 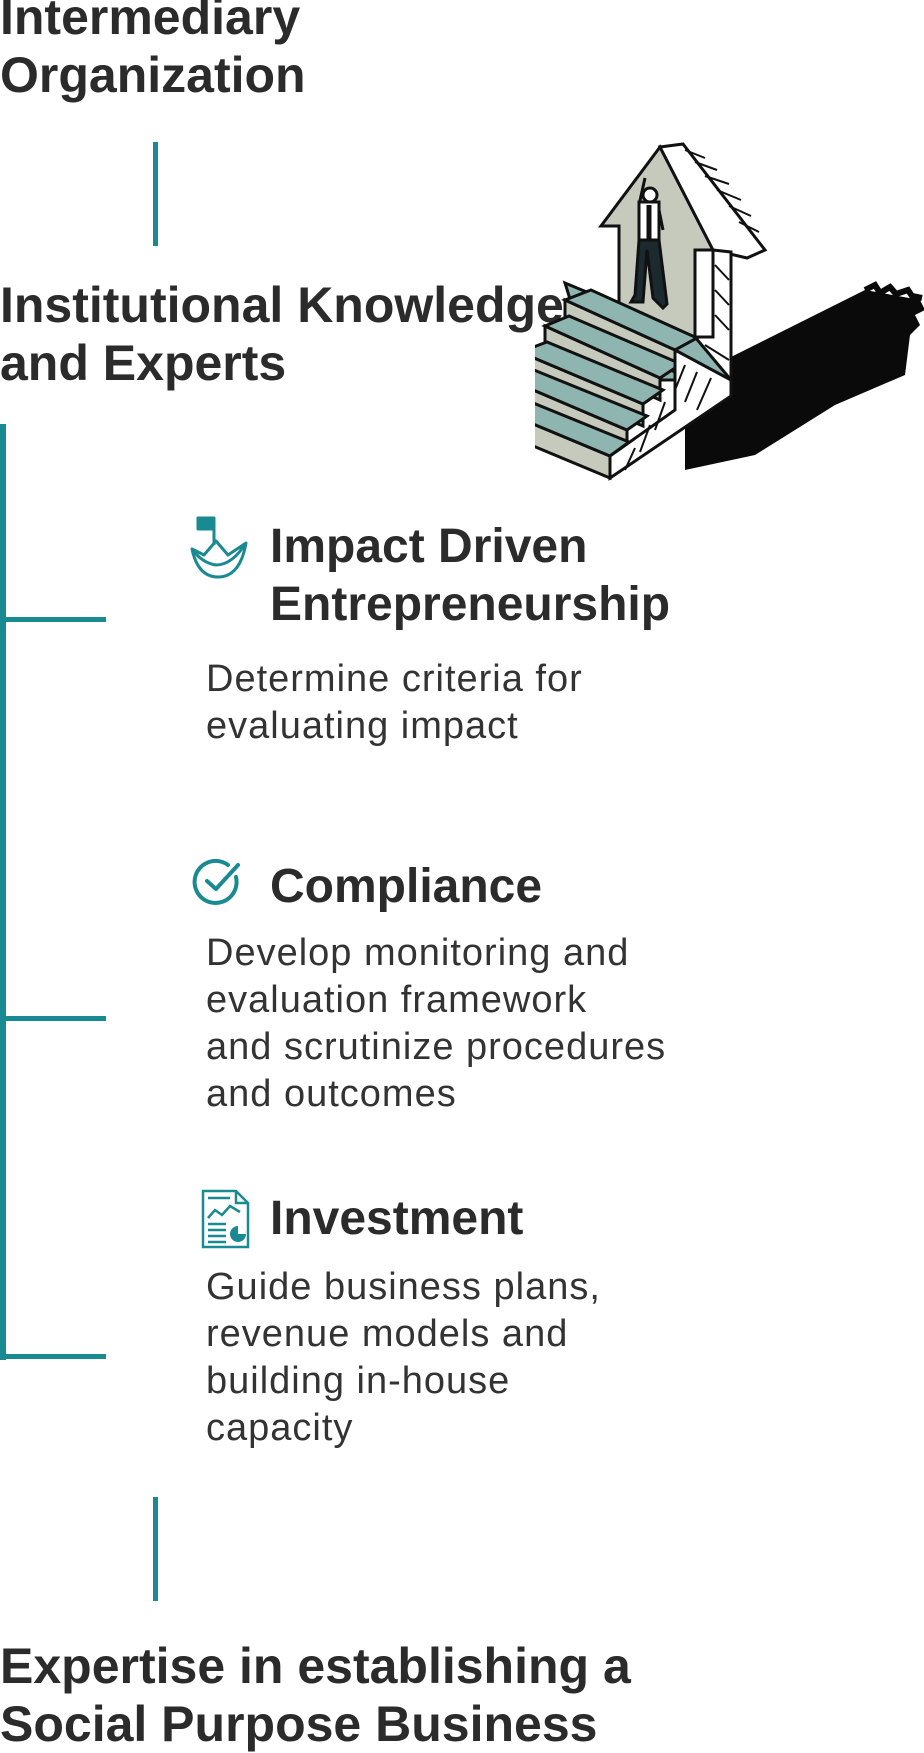 What do you see at coordinates (280, 1428) in the screenshot?
I see `item-description-line: capacity` at bounding box center [280, 1428].